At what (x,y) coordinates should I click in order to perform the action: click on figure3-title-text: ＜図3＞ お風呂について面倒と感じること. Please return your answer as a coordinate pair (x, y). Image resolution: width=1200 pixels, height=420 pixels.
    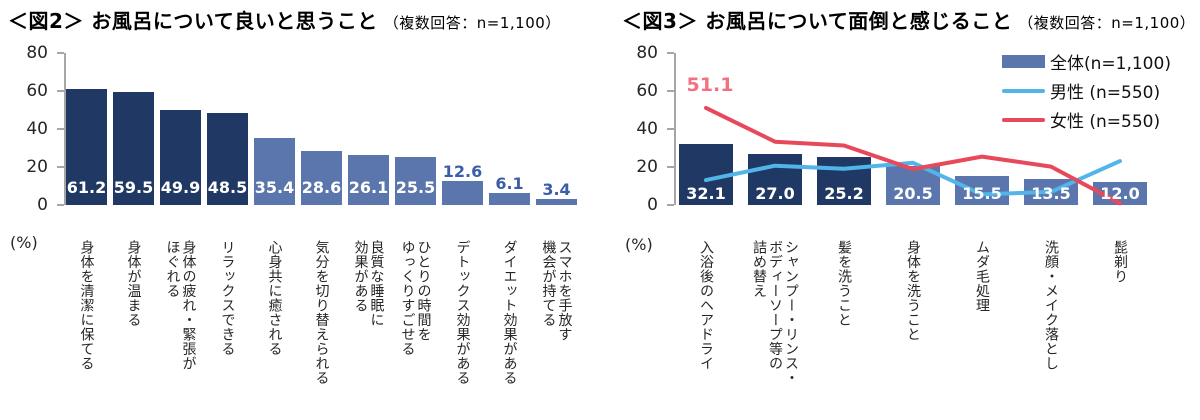
    Looking at the image, I should click on (817, 21).